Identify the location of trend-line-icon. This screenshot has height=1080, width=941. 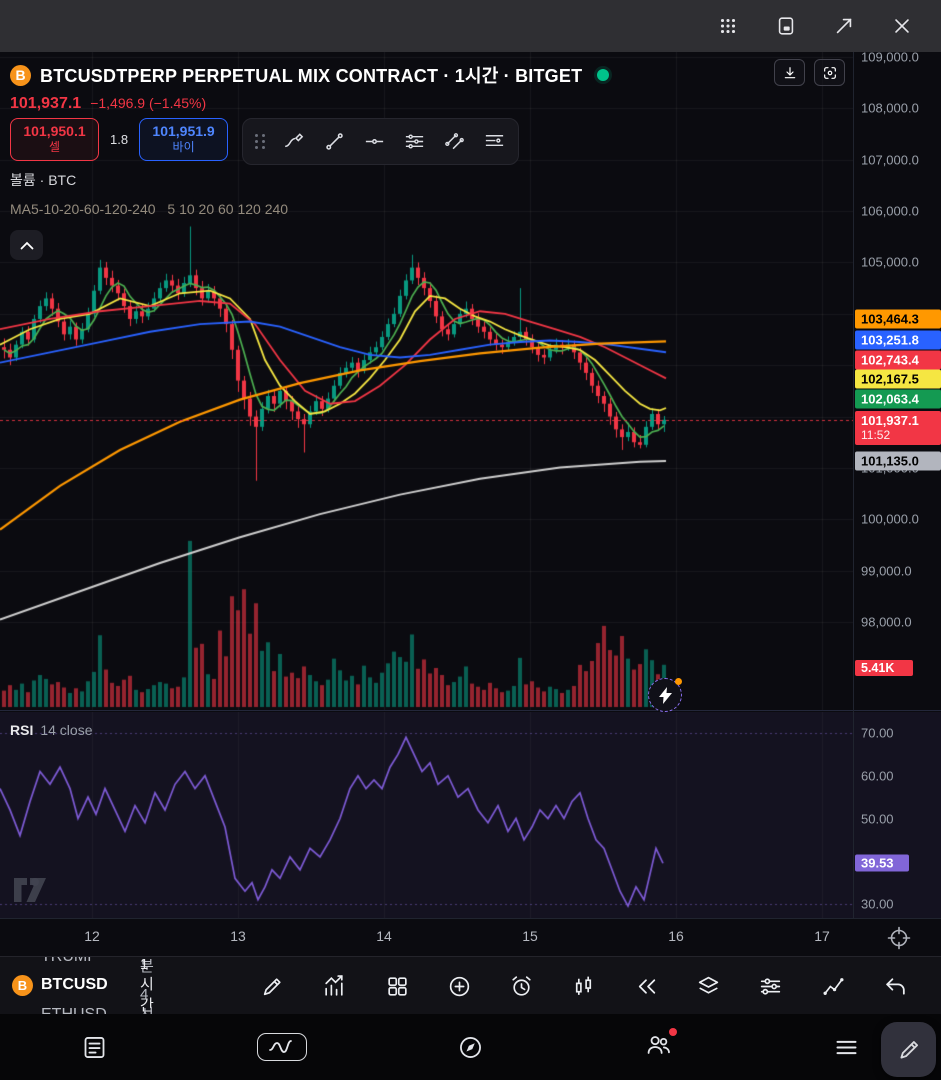
(334, 141).